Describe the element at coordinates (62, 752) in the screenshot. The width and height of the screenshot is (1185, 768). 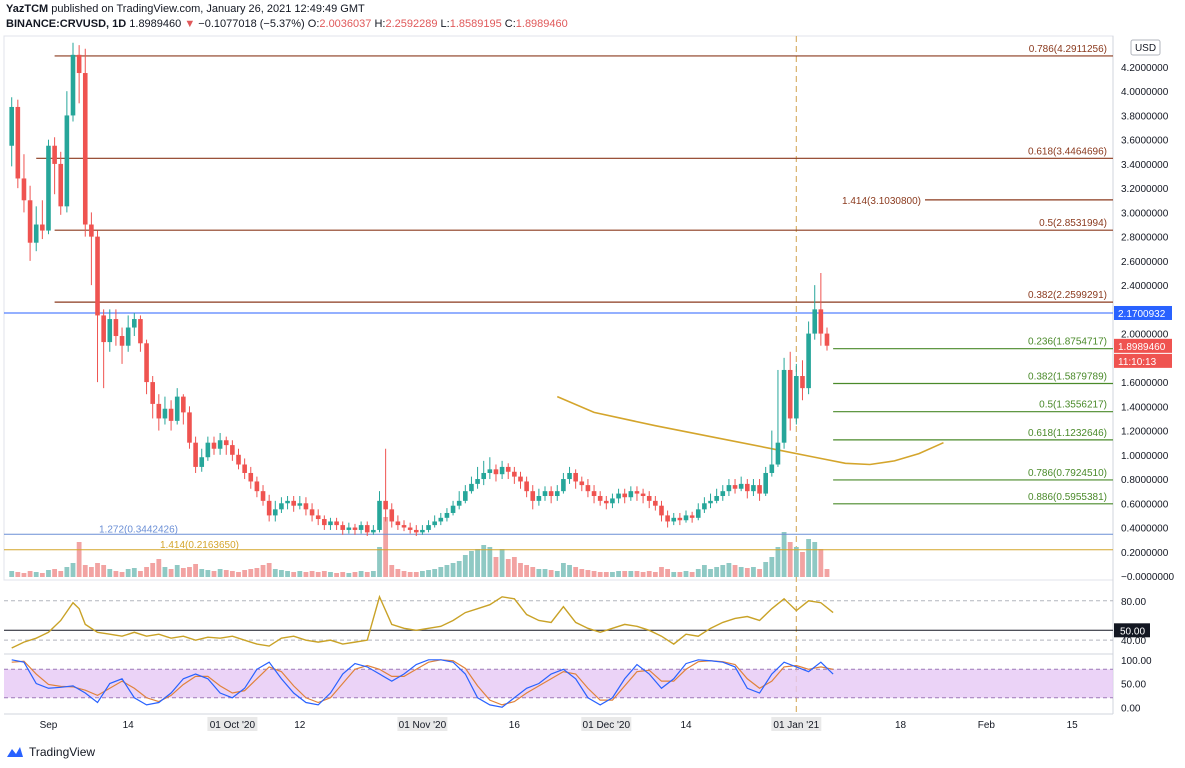
I see `footer-brand: TradingView` at that location.